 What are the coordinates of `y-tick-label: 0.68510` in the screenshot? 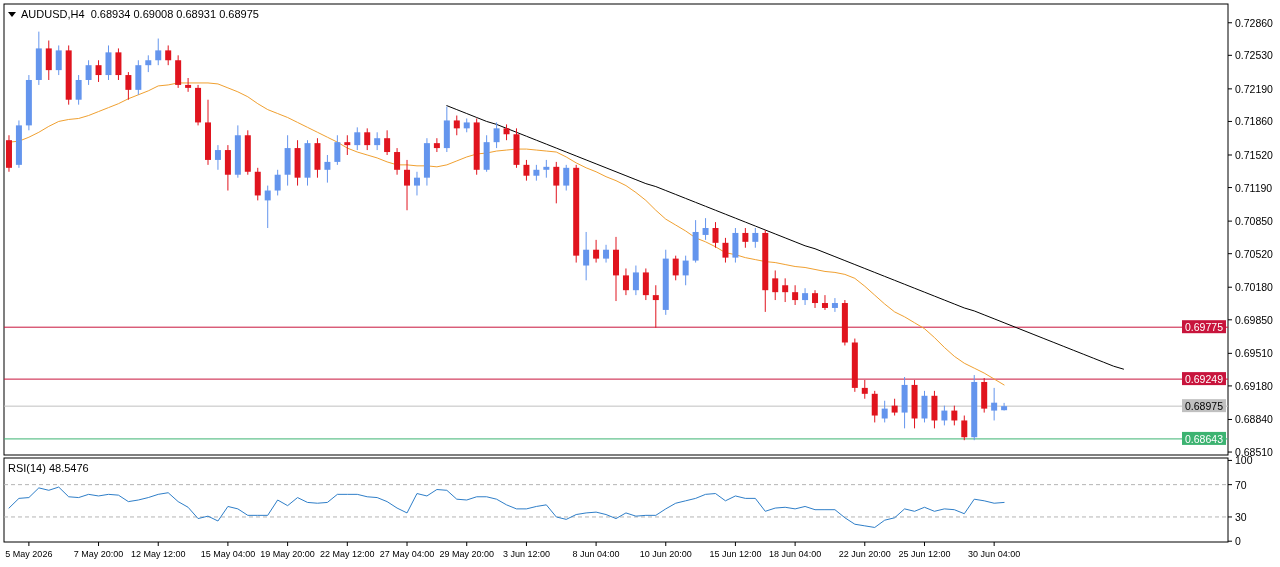 It's located at (1254, 452).